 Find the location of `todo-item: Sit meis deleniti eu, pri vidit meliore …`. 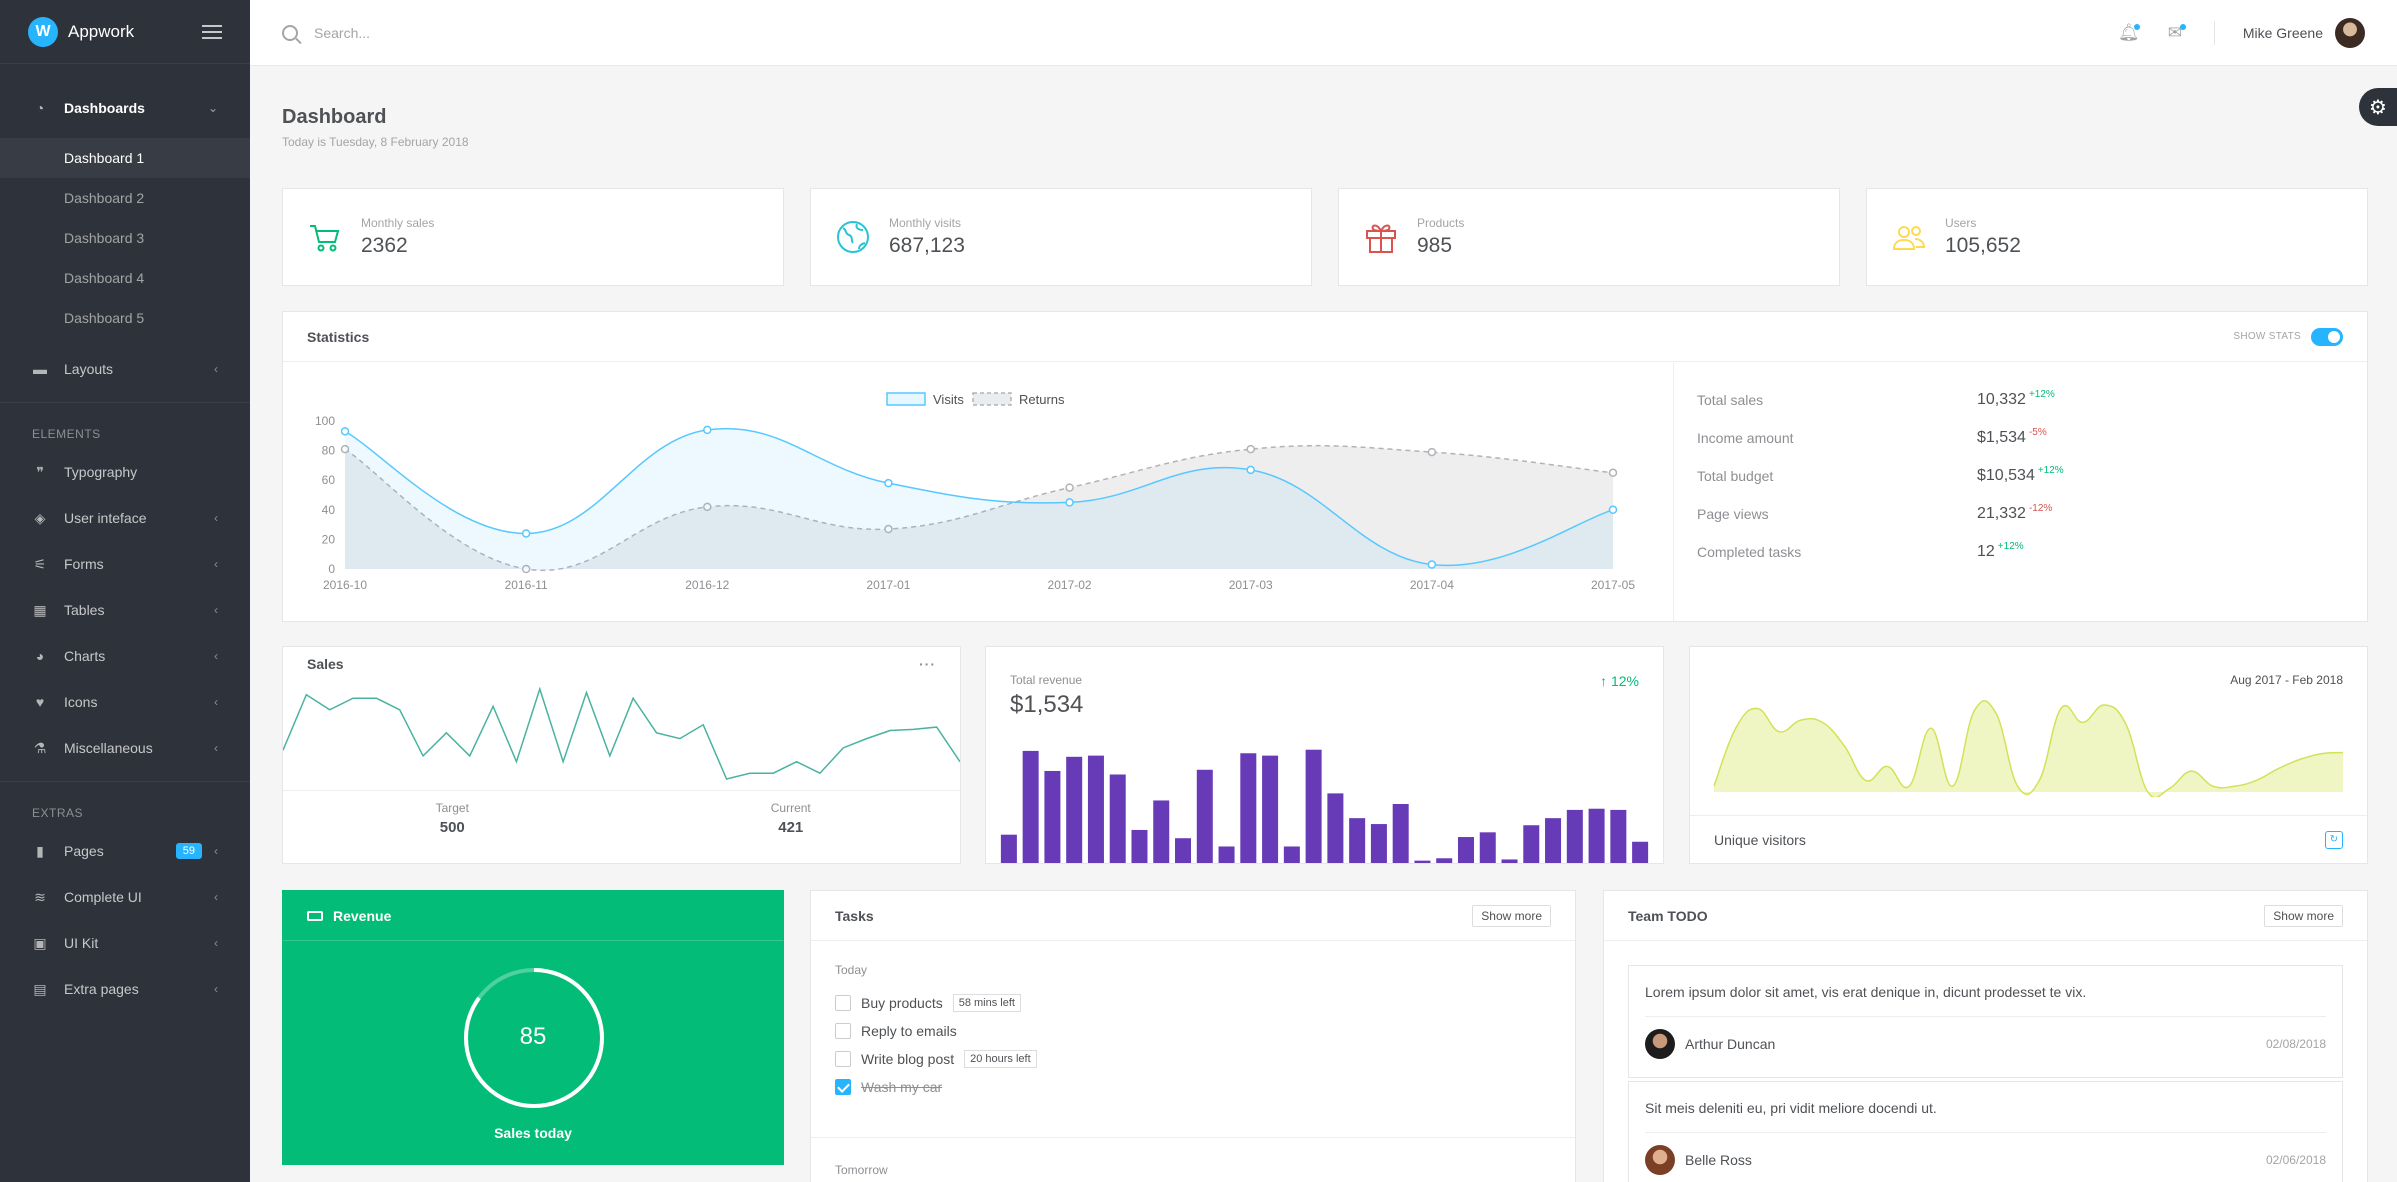

todo-item: Sit meis deleniti eu, pri vidit meliore … is located at coordinates (1985, 1131).